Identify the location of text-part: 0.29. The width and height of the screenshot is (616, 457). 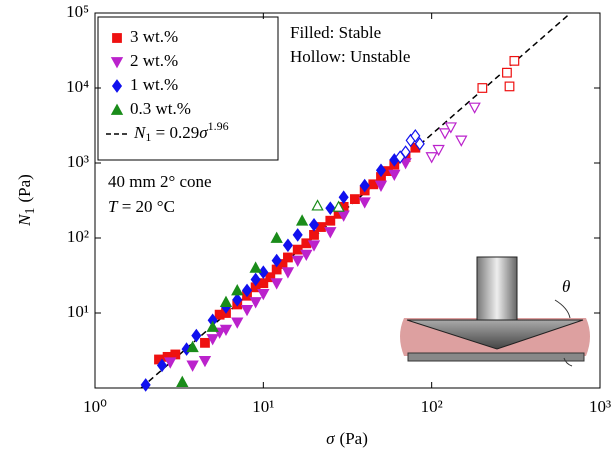
(184, 132).